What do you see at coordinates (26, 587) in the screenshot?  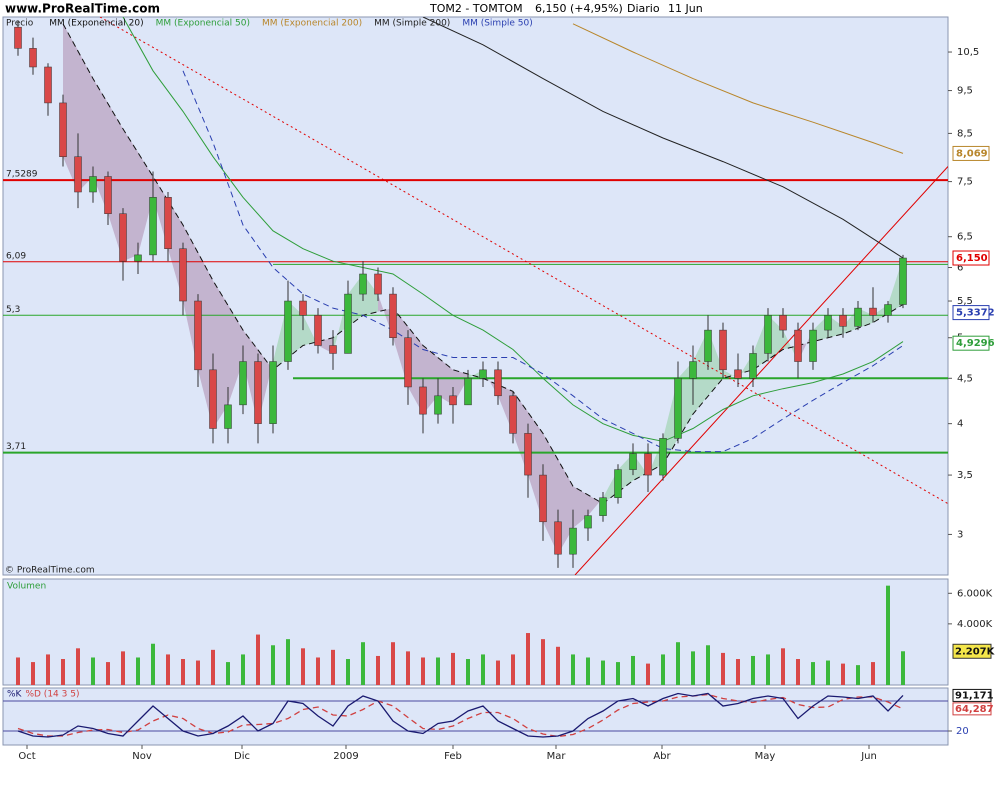 I see `volume-label: Volumen` at bounding box center [26, 587].